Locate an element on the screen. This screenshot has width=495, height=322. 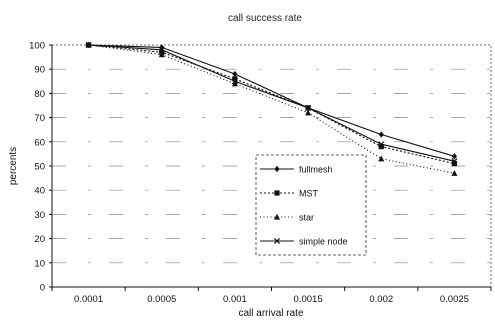
legend-marker-simple-node is located at coordinates (277, 241).